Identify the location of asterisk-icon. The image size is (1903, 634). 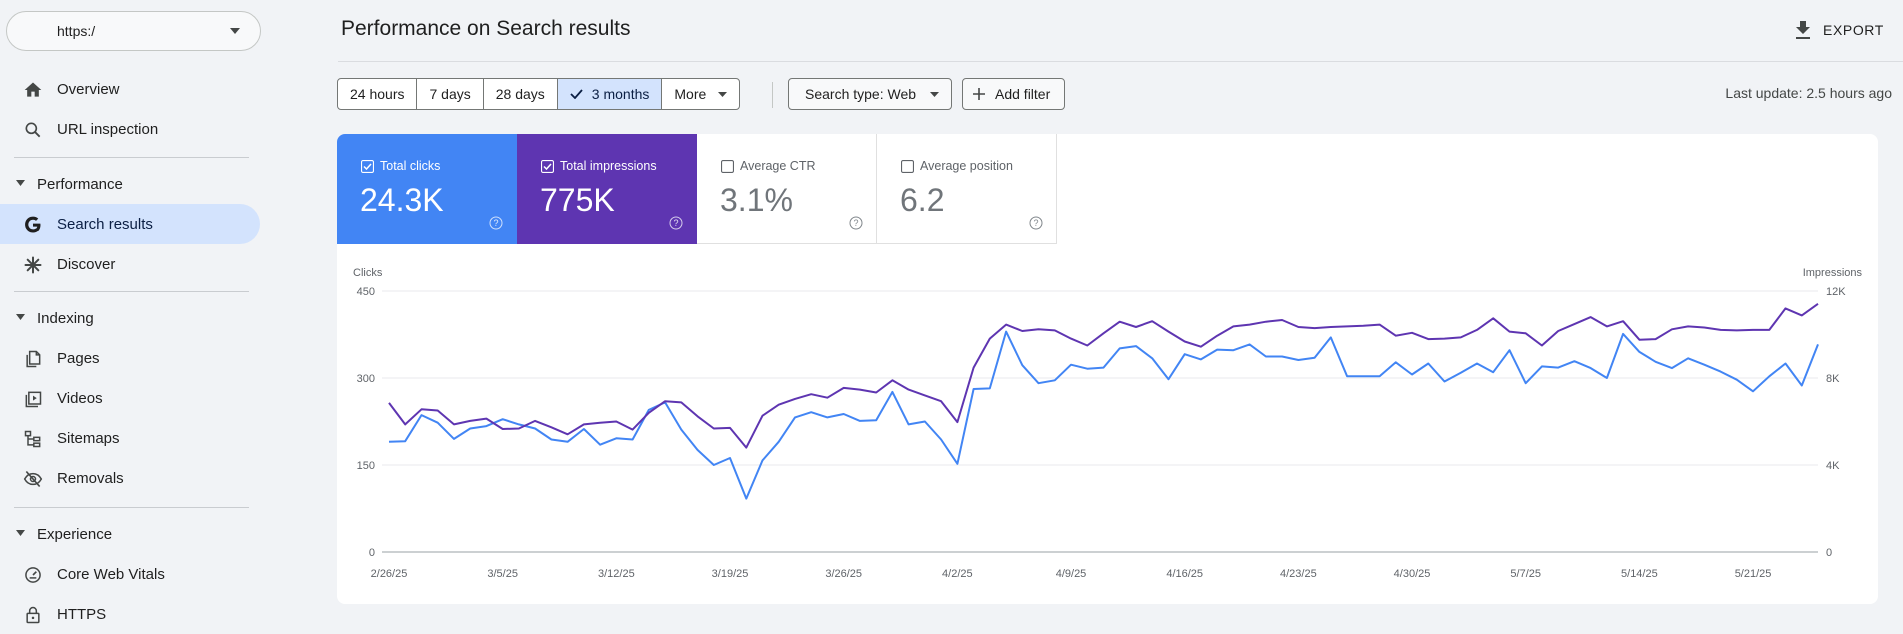
(33, 265).